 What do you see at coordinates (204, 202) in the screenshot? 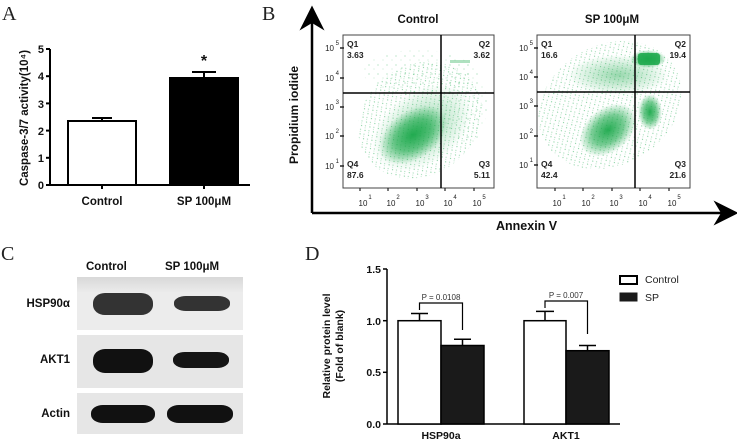
I see `a-xlabel-sp: SP 100μM` at bounding box center [204, 202].